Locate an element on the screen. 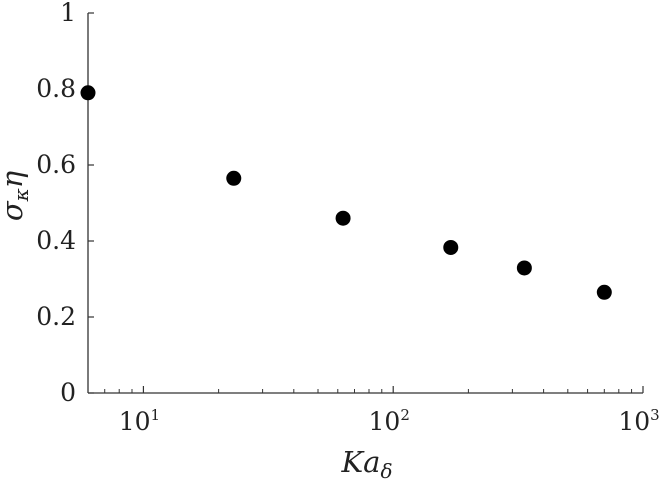 This screenshot has height=482, width=664. y-tick-label: 0.4 is located at coordinates (56, 240).